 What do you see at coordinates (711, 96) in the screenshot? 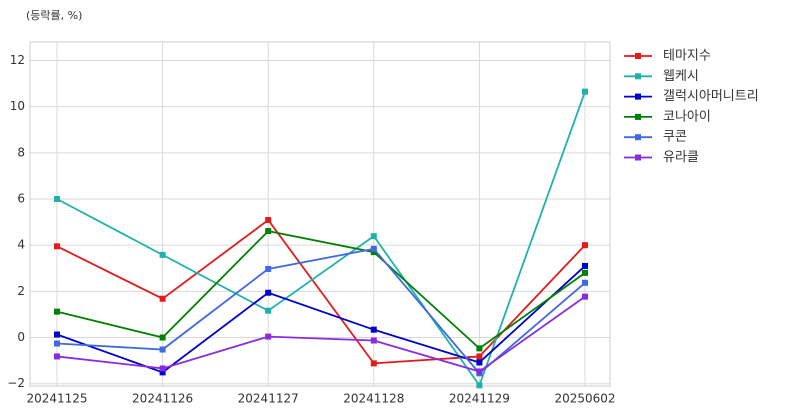
I see `legend-label: 갤럭시아머니트리` at bounding box center [711, 96].